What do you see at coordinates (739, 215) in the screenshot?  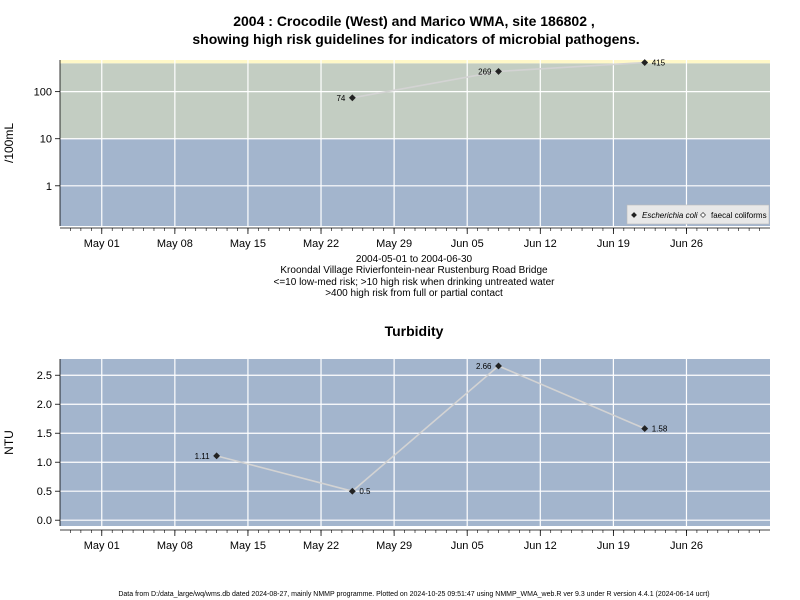 I see `legend-label-faecal: faecal coliforms` at bounding box center [739, 215].